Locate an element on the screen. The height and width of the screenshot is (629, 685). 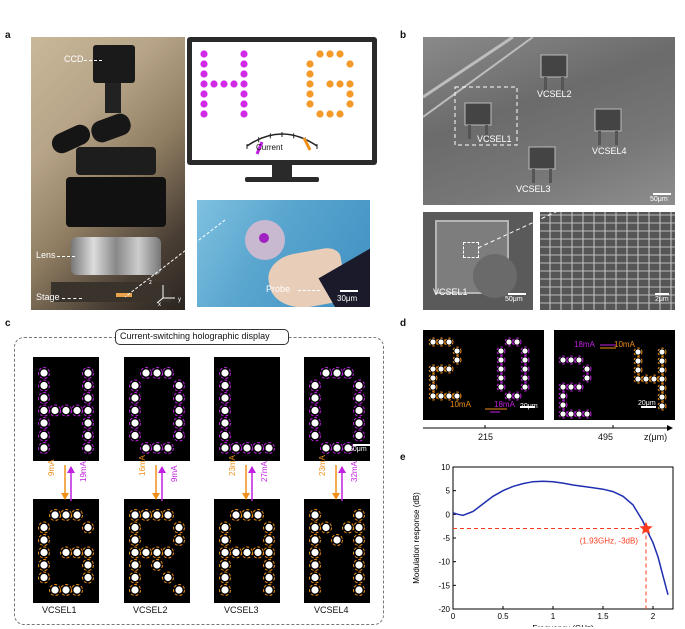
ccd-label: CCD is located at coordinates (74, 59).